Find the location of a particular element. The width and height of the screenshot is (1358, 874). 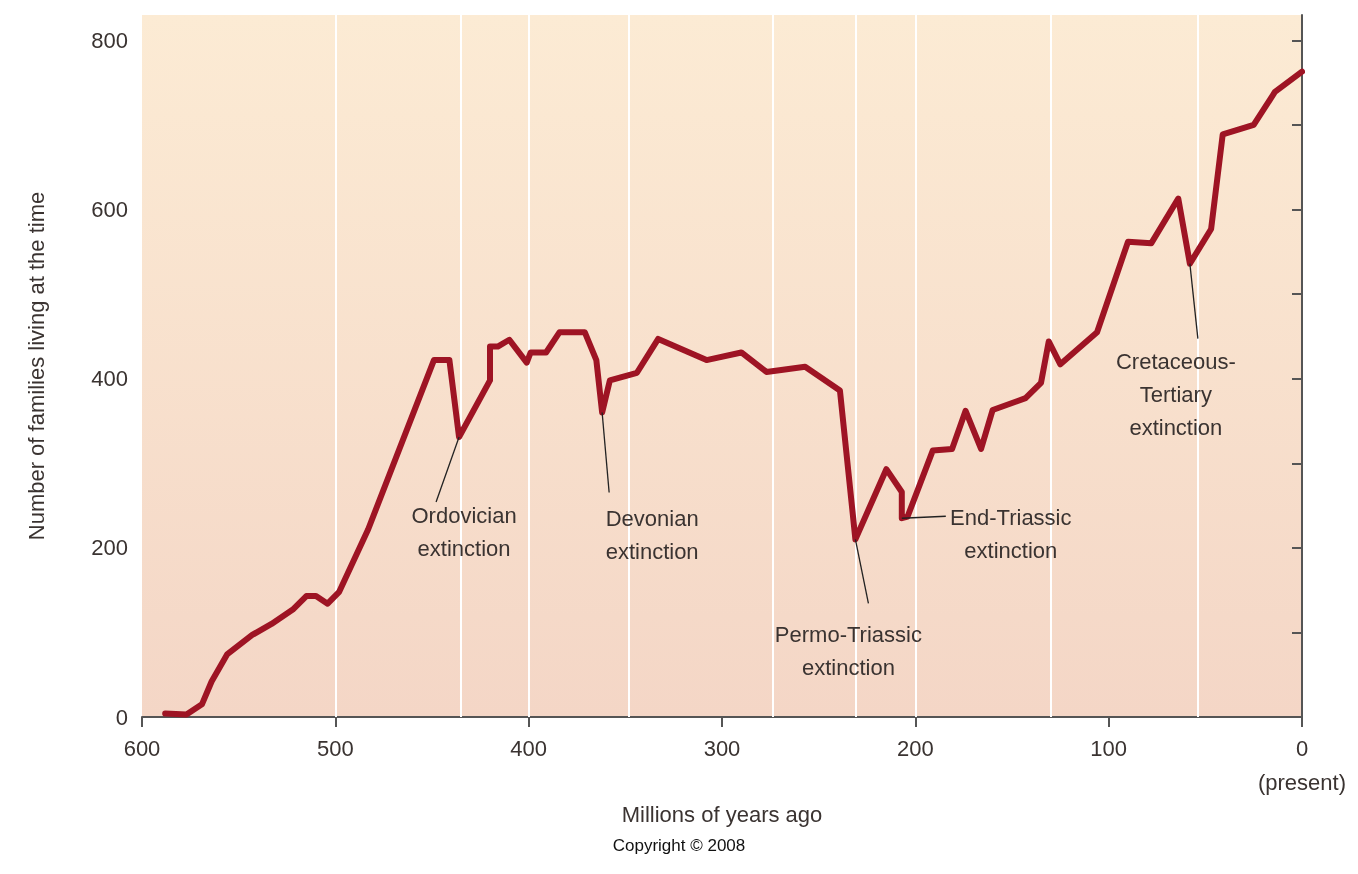

annotation: Ordovician extinction is located at coordinates (464, 532).